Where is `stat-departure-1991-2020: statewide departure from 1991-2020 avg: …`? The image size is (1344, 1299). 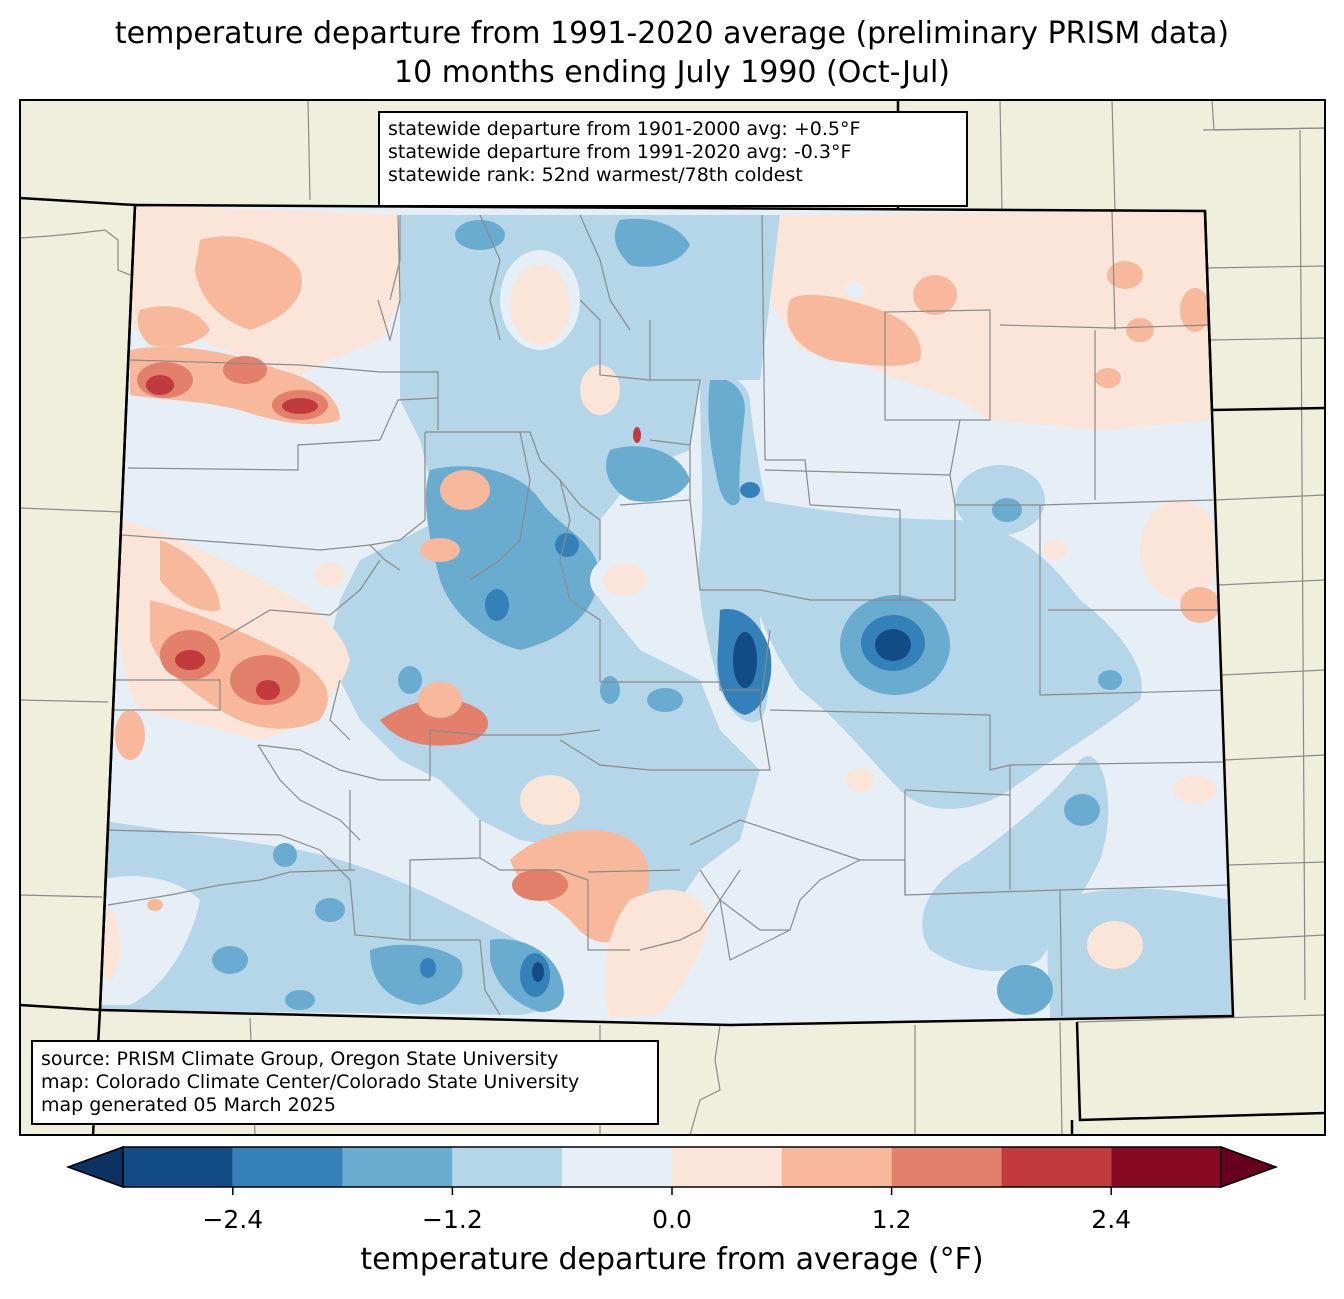
stat-departure-1991-2020: statewide departure from 1991-2020 avg: … is located at coordinates (620, 152).